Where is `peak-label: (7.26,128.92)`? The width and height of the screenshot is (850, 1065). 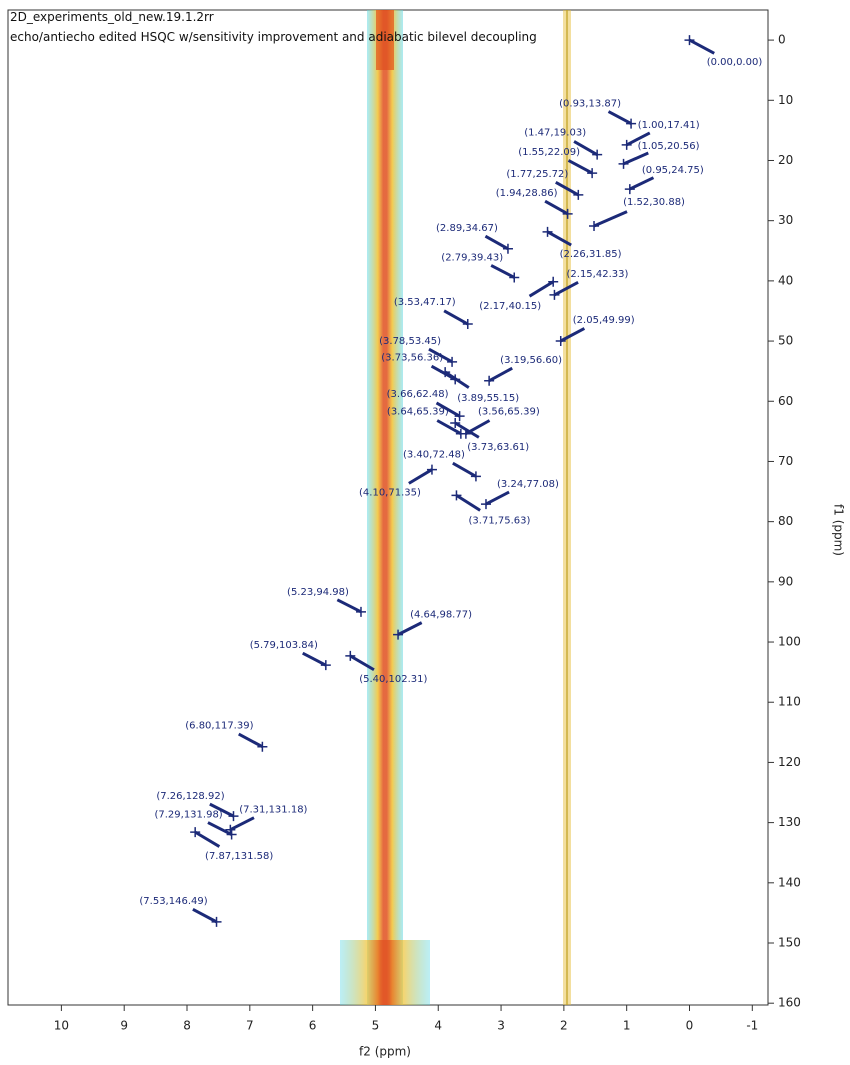
peak-label: (7.26,128.92) is located at coordinates (190, 796).